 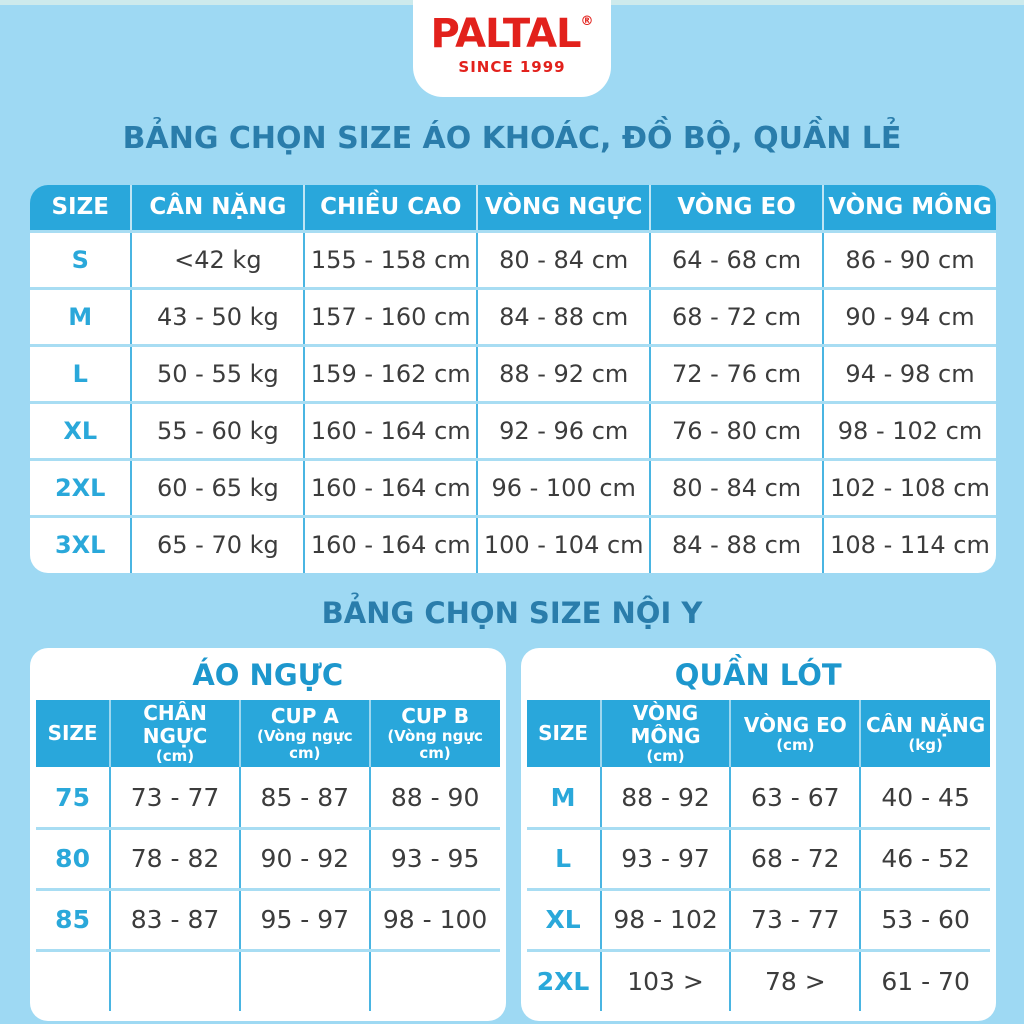 What do you see at coordinates (304, 798) in the screenshot?
I see `data-cell: 85 - 87` at bounding box center [304, 798].